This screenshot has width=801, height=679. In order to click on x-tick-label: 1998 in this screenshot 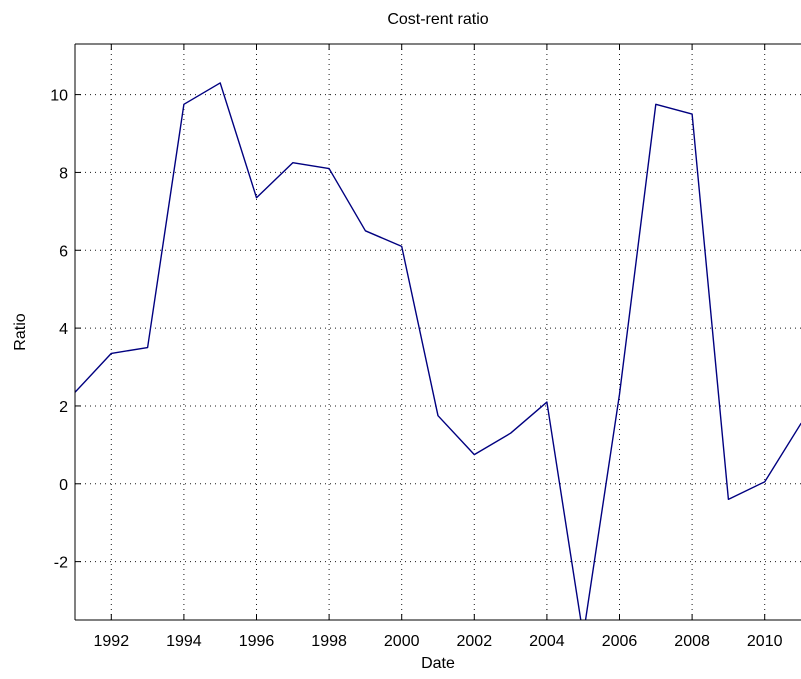, I will do `click(329, 641)`.